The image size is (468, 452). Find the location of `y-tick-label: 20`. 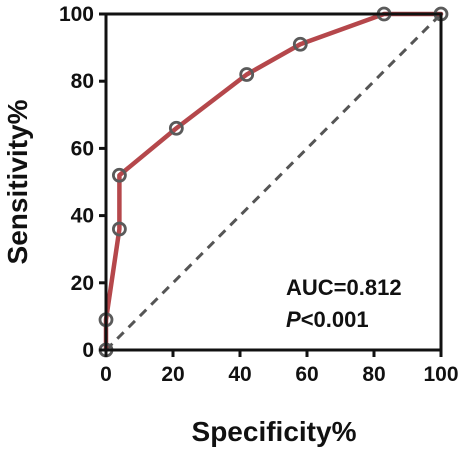

y-tick-label: 20 is located at coordinates (82, 283).